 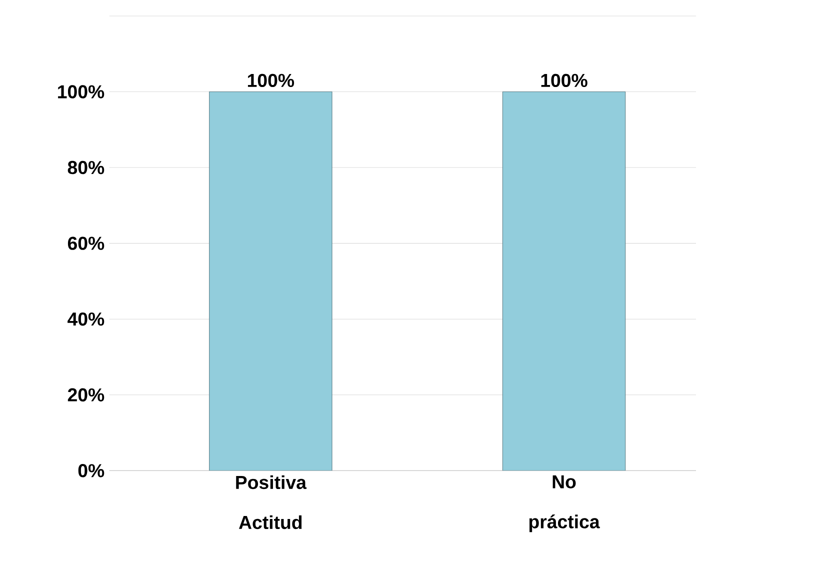 What do you see at coordinates (81, 91) in the screenshot?
I see `y-tick-label: 100%` at bounding box center [81, 91].